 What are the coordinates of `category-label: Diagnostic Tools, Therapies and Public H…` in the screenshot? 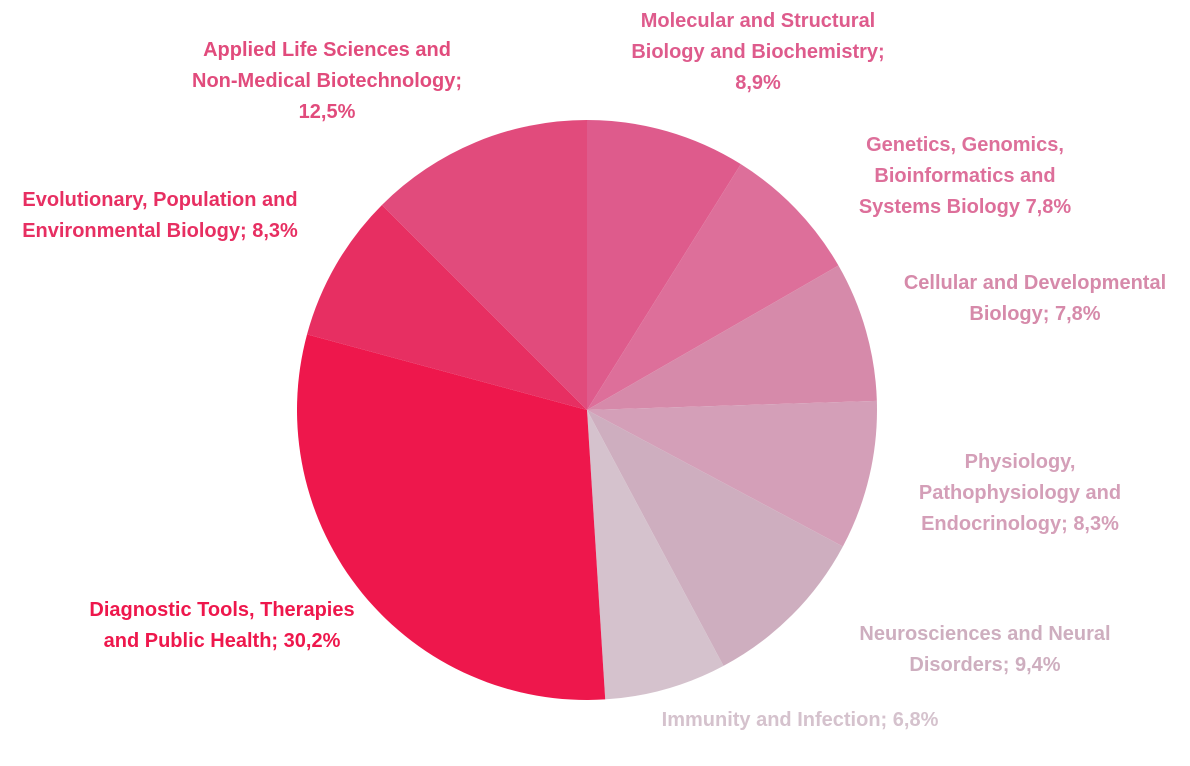 It's located at (222, 625).